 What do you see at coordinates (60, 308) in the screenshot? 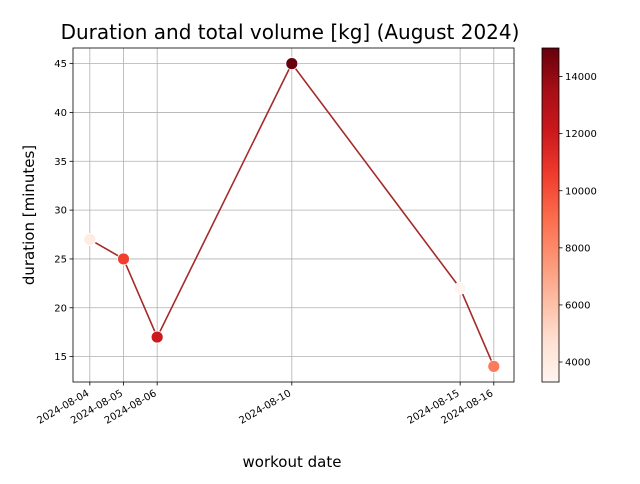
I see `y-tick-label: 20` at bounding box center [60, 308].